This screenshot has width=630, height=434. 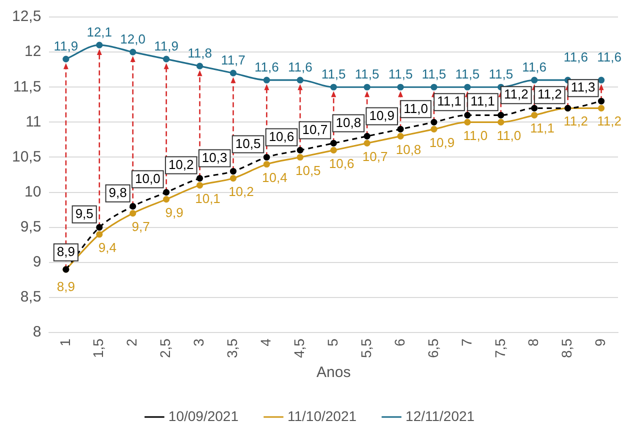 What do you see at coordinates (207, 198) in the screenshot?
I see `data-label: 10,1` at bounding box center [207, 198].